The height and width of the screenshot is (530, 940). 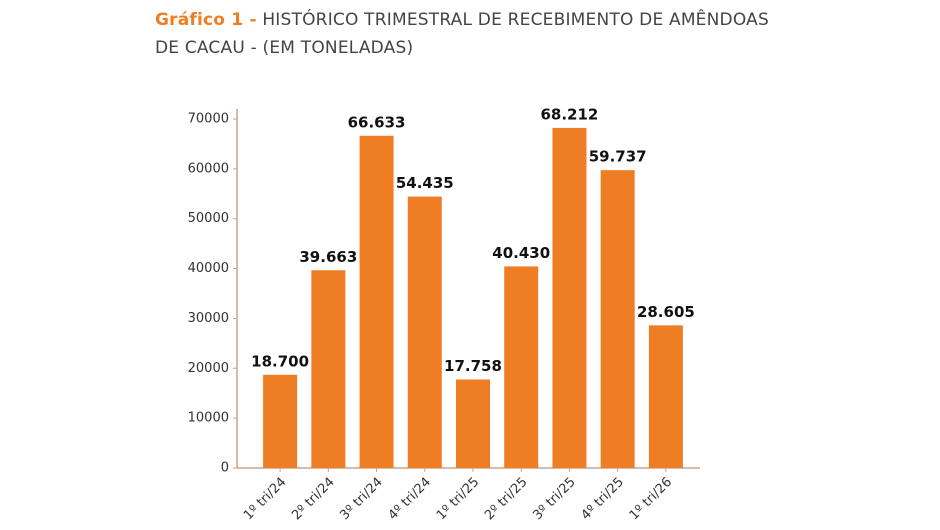 What do you see at coordinates (206, 20) in the screenshot?
I see `chart-title-prefix: Gráfico 1 -` at bounding box center [206, 20].